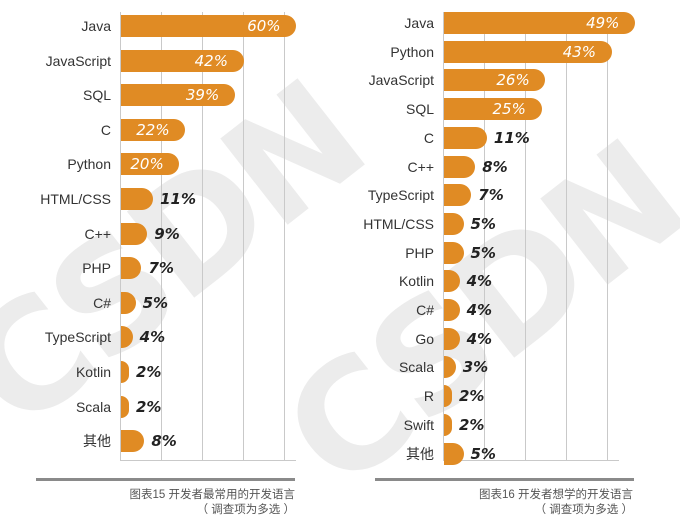 The image size is (680, 524). Describe the element at coordinates (78, 60) in the screenshot. I see `category-label: JavaScript` at that location.